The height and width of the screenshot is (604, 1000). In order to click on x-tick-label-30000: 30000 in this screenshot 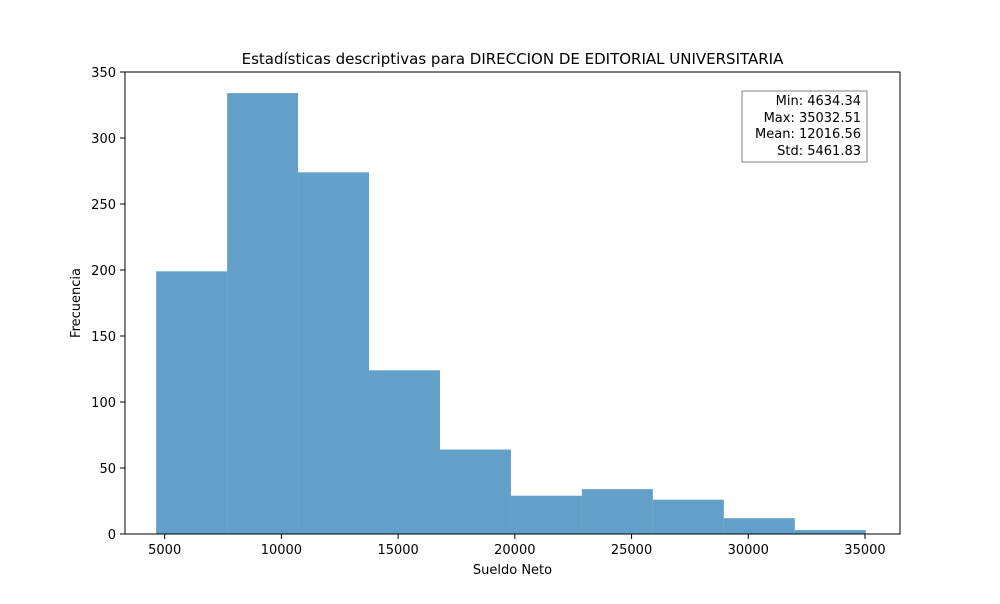, I will do `click(748, 550)`.